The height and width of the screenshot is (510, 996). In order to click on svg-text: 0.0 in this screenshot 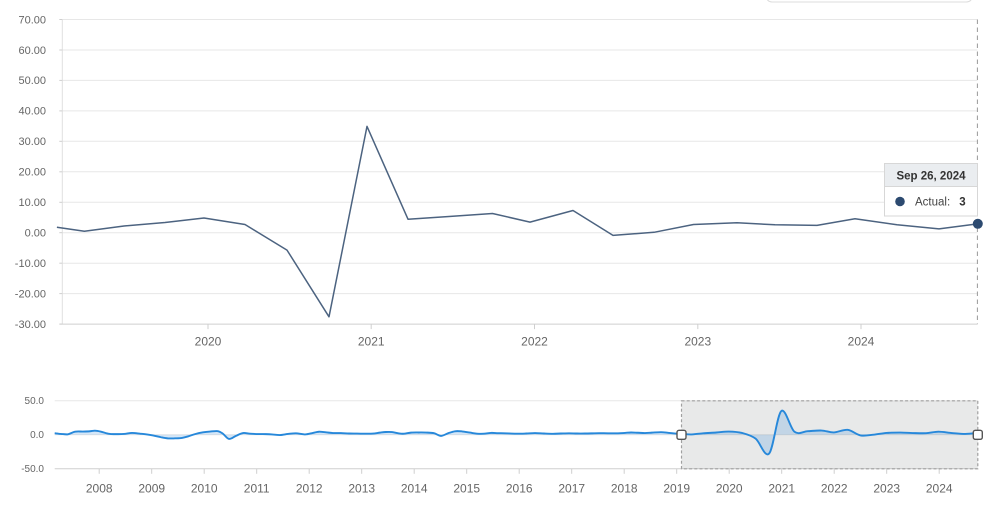, I will do `click(37, 435)`.